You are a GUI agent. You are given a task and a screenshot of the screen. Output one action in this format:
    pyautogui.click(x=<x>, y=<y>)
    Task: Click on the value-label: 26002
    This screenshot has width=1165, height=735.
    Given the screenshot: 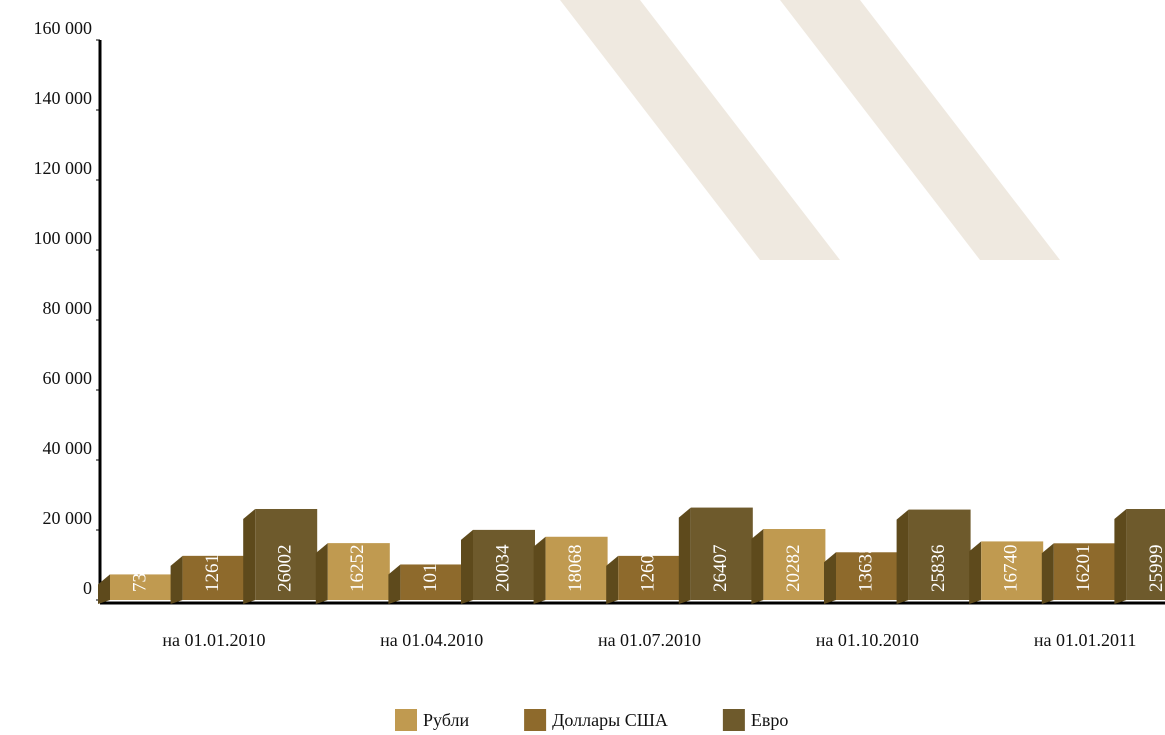 What is the action you would take?
    pyautogui.click(x=285, y=569)
    